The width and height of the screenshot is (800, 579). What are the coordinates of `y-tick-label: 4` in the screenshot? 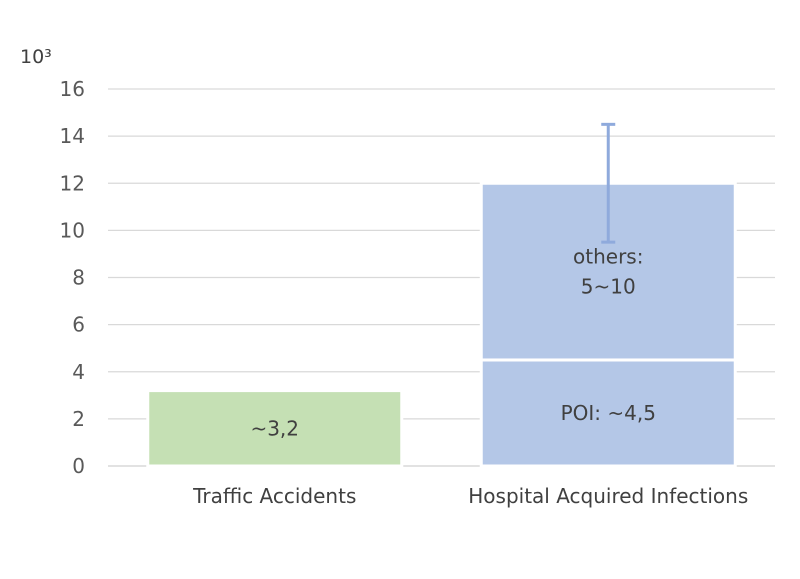 It's located at (78, 372).